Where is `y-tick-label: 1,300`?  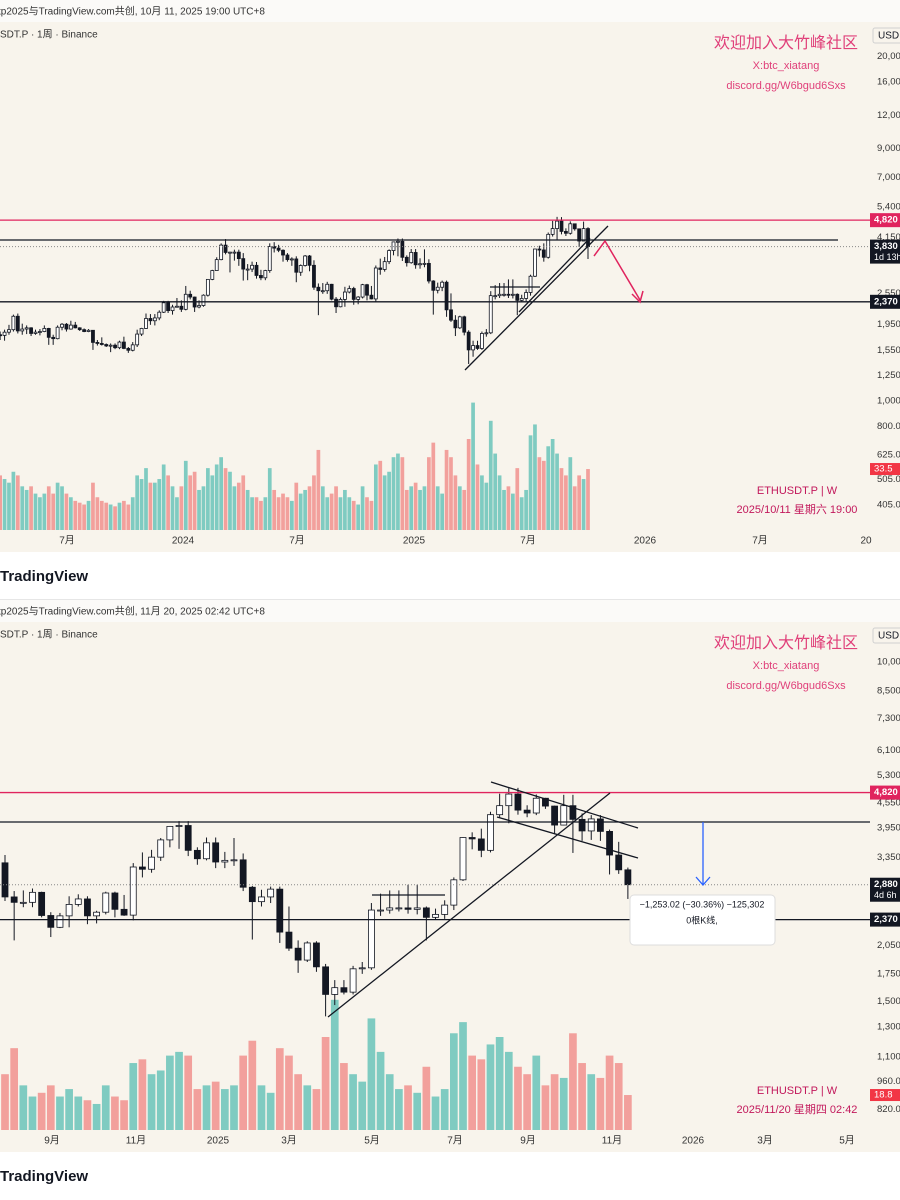
y-tick-label: 1,300 is located at coordinates (888, 1027).